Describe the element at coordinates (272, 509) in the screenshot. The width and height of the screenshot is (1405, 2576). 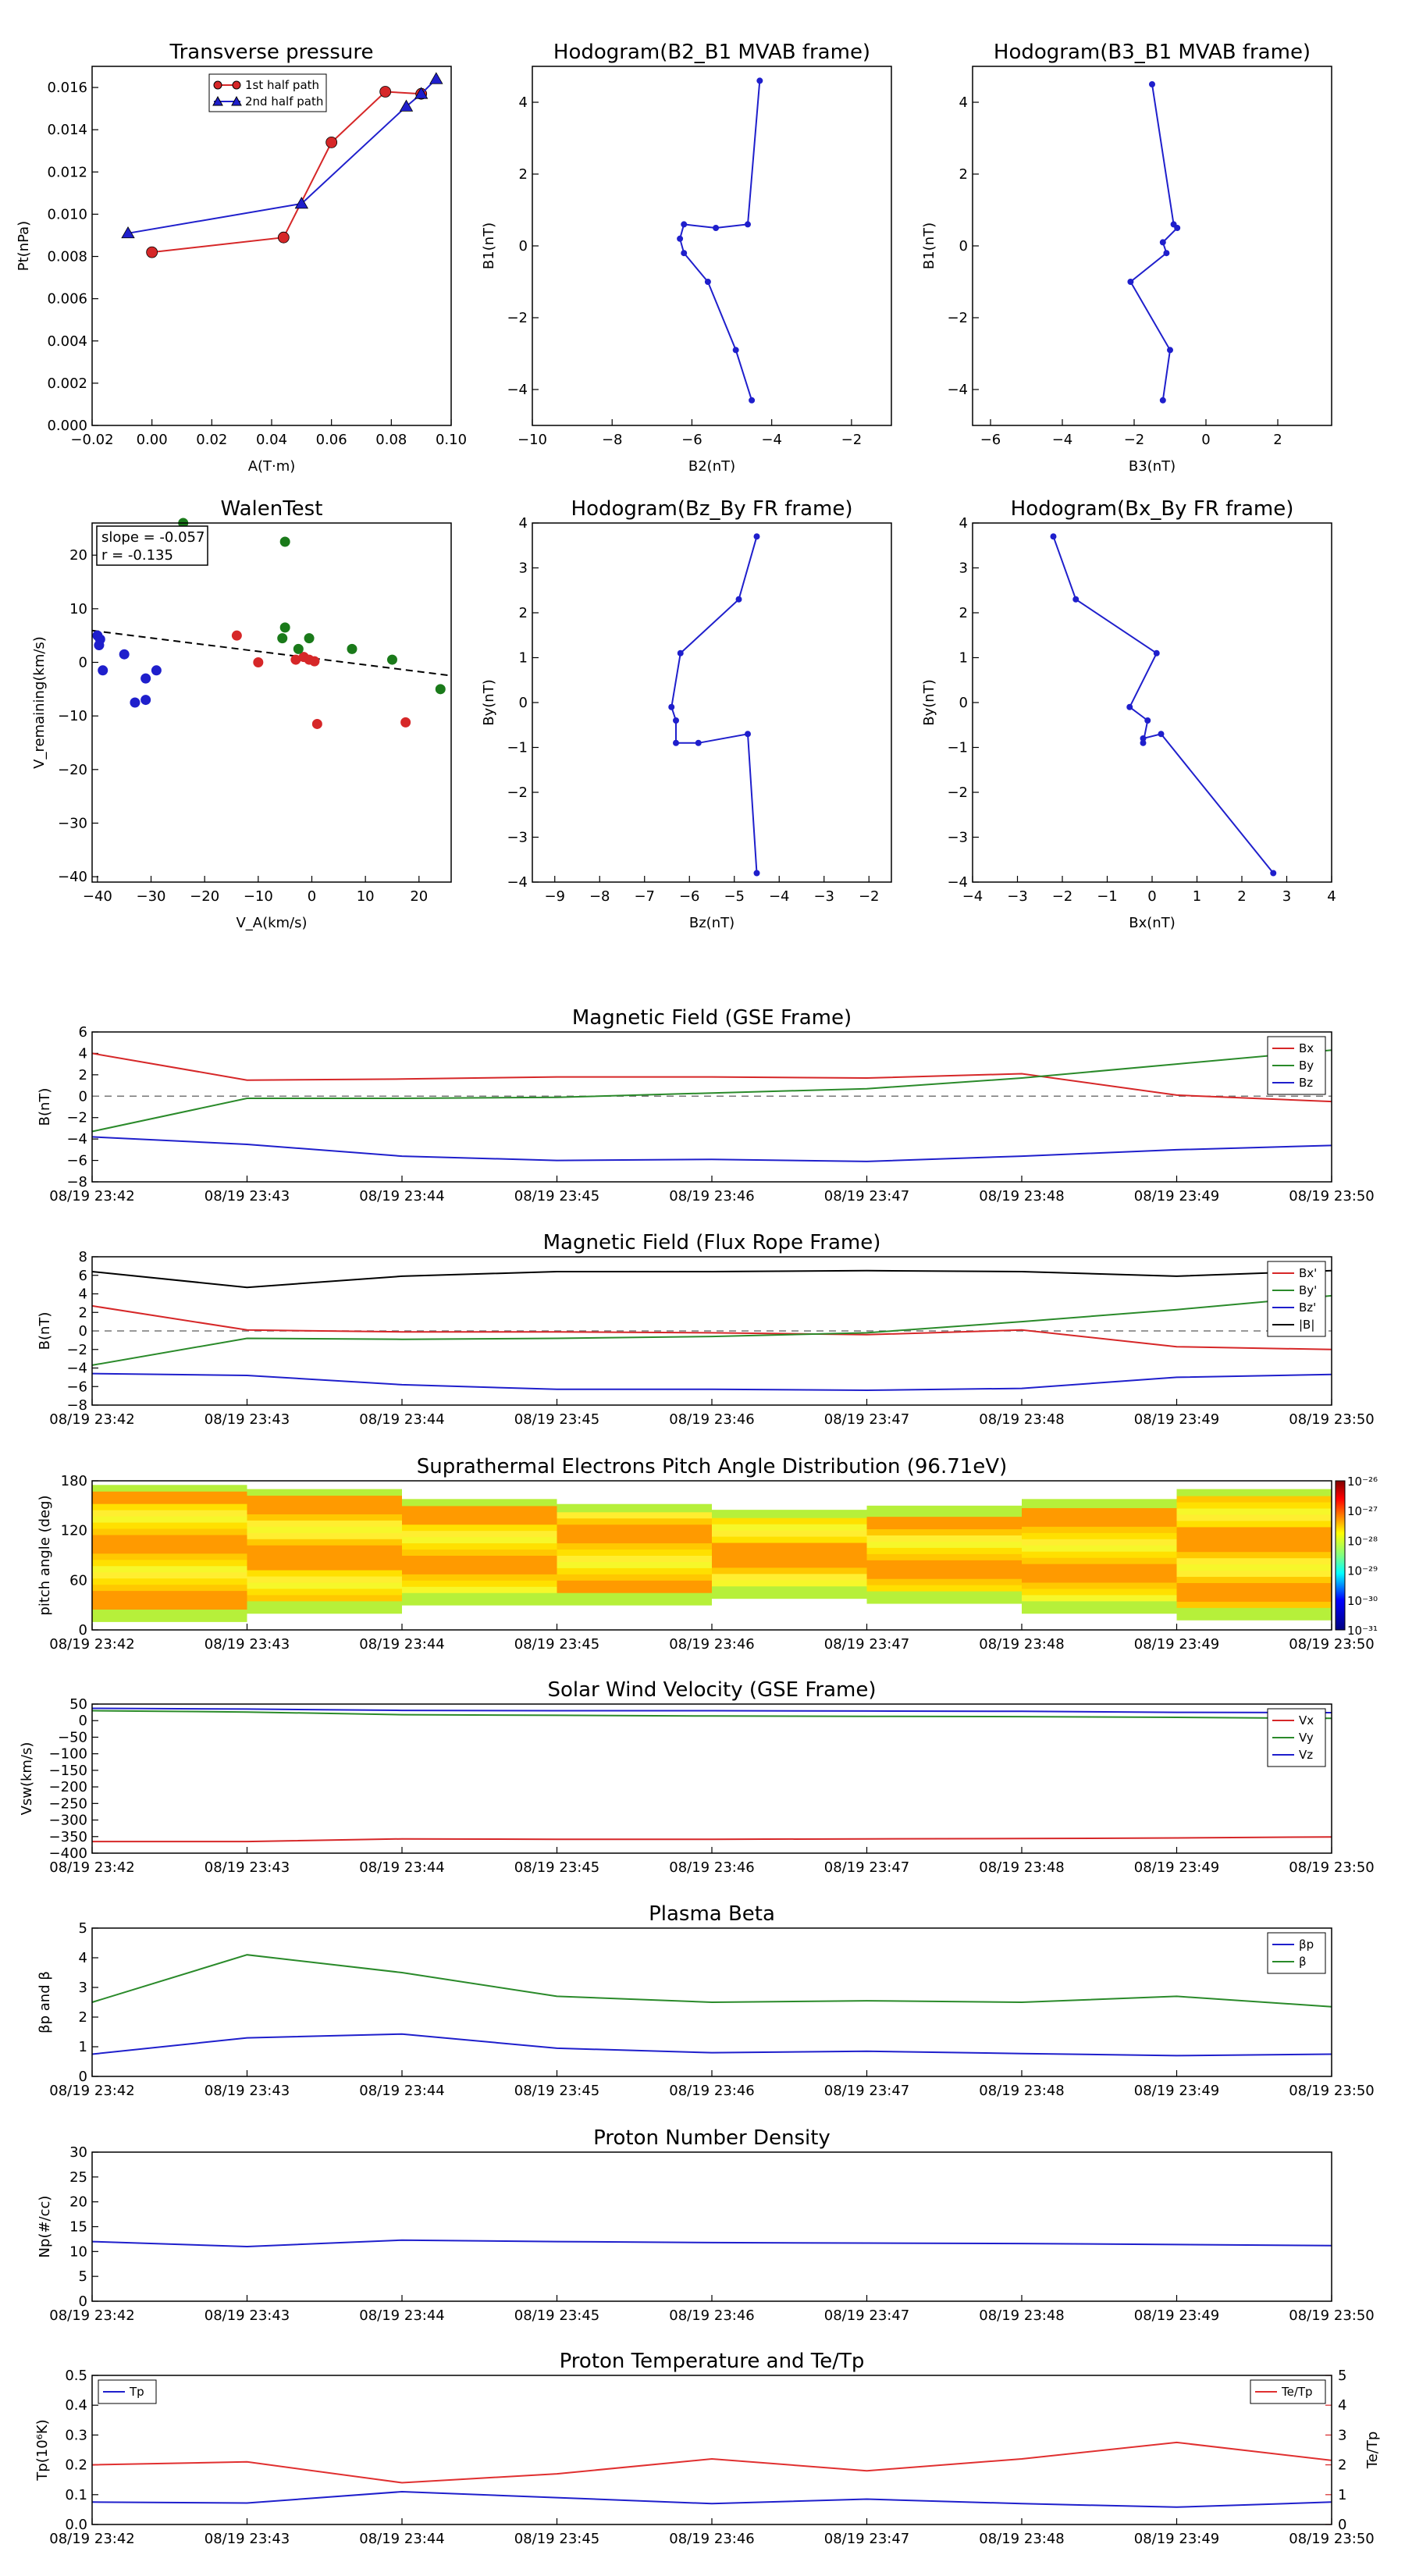
I see `chart-title-walen: WalenTest` at that location.